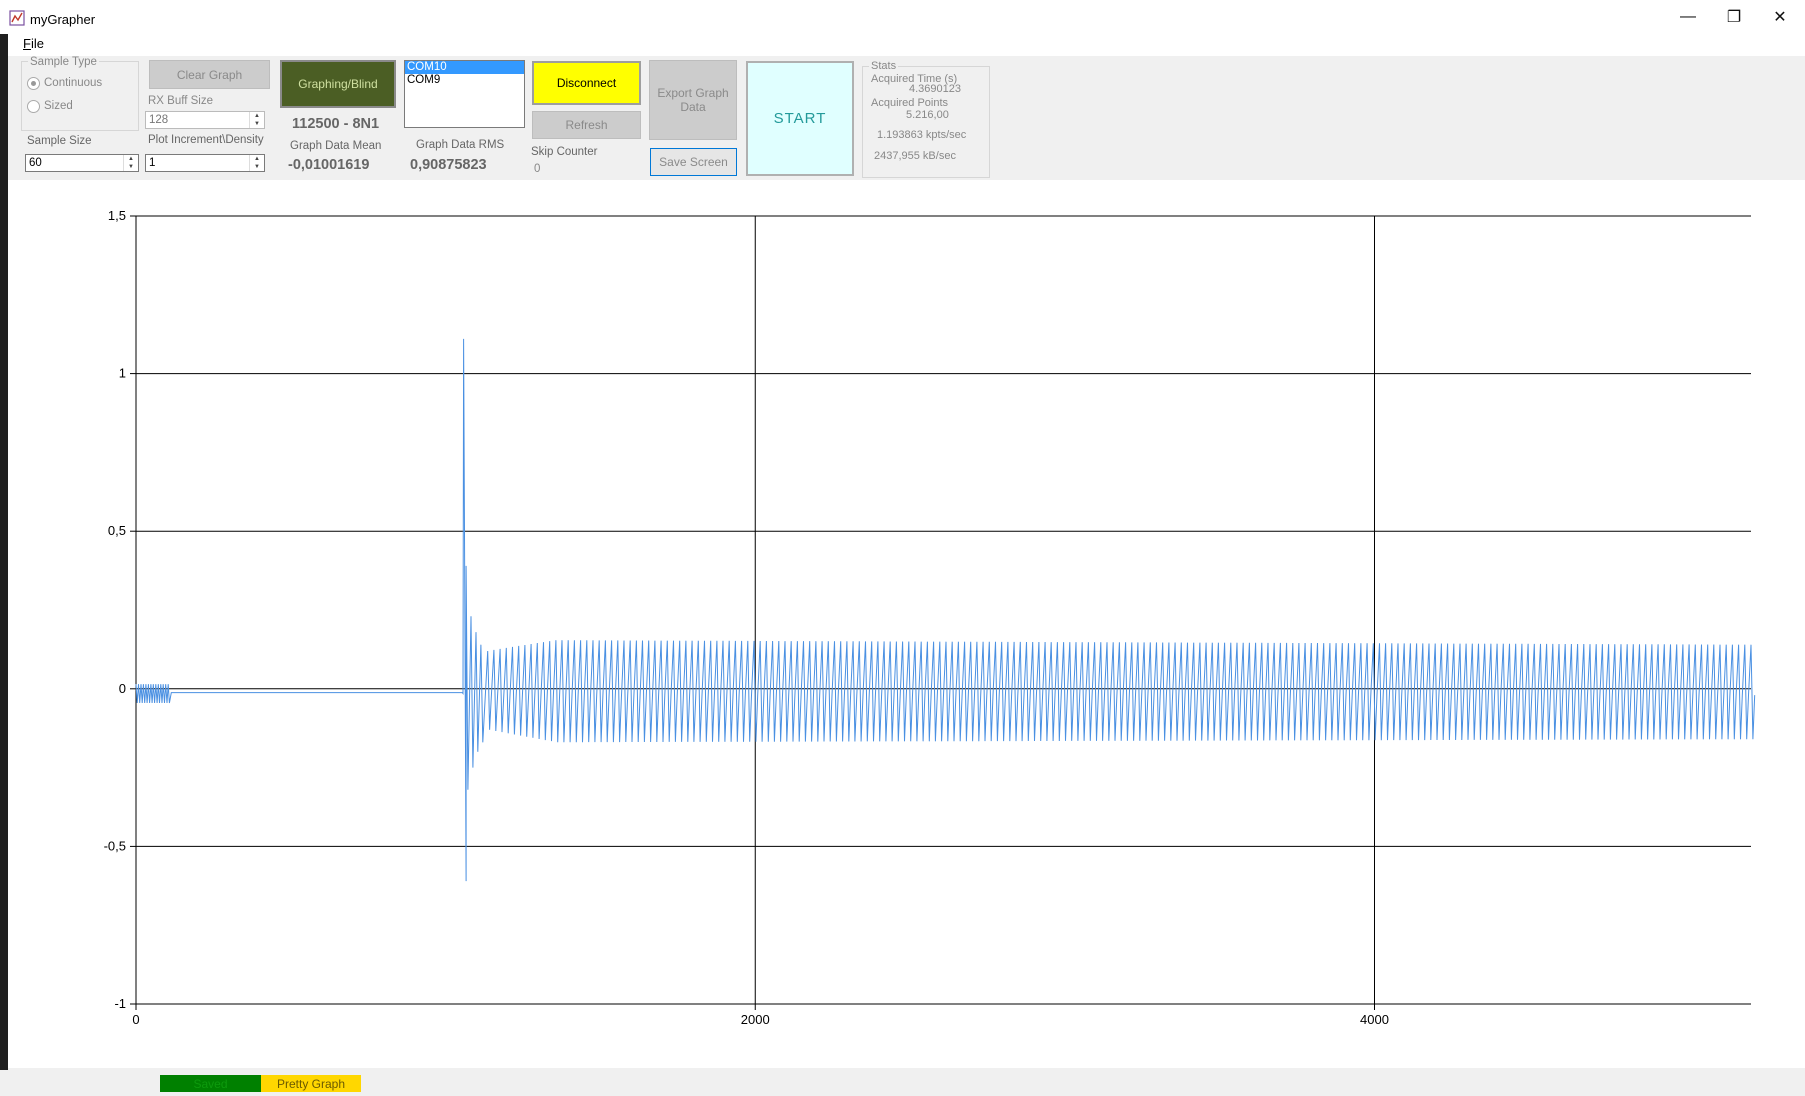  Describe the element at coordinates (35, 163) in the screenshot. I see `sample-size-value: 60` at that location.